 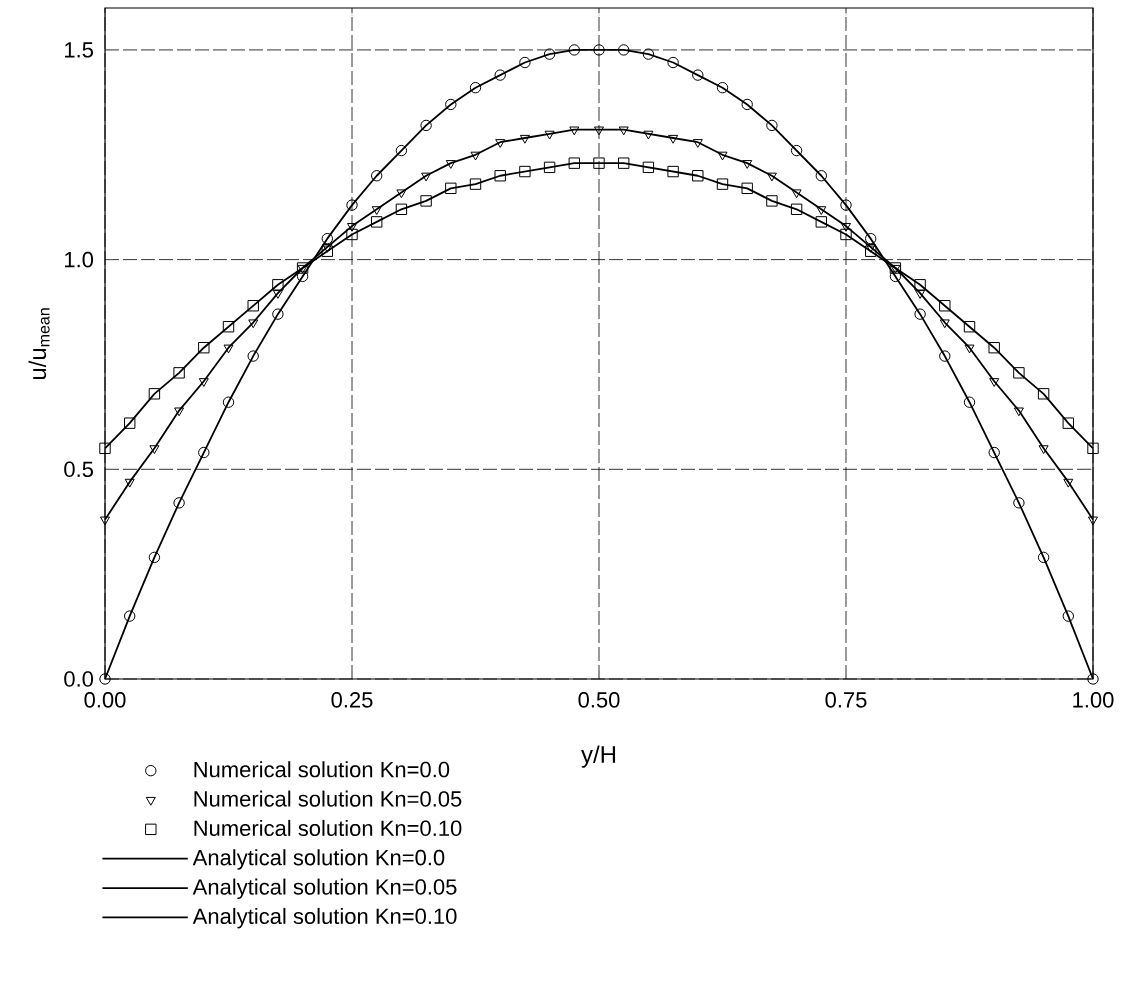 I want to click on legend-label: Analytical solution Kn=0.0, so click(x=318, y=859).